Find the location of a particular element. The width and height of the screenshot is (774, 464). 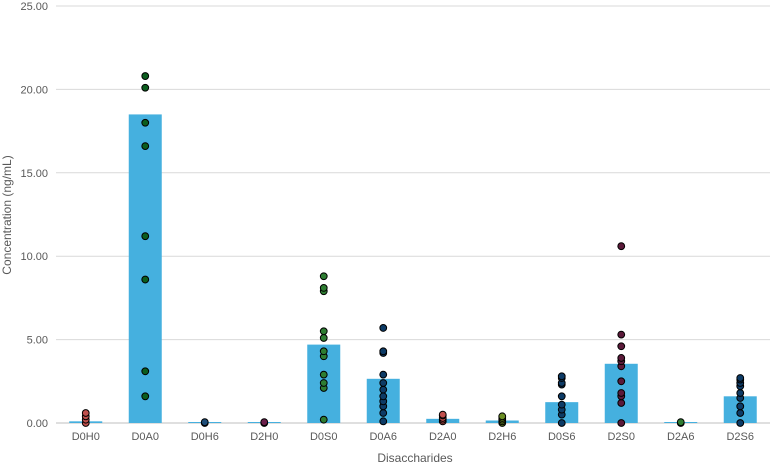

y-tick-label: 10.00 is located at coordinates (34, 257).